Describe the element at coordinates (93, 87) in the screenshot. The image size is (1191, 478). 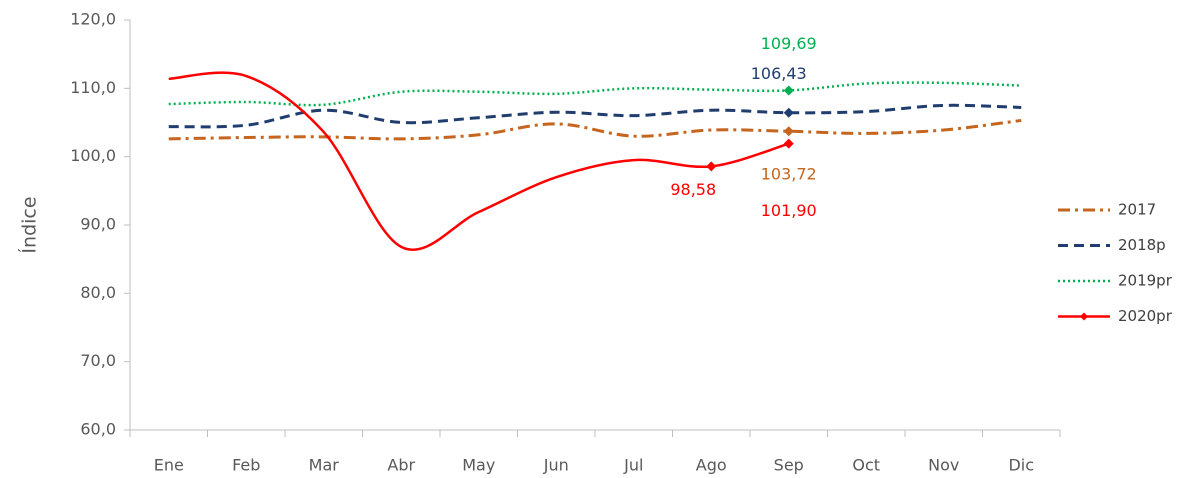
I see `y-tick-label: 110,0` at that location.